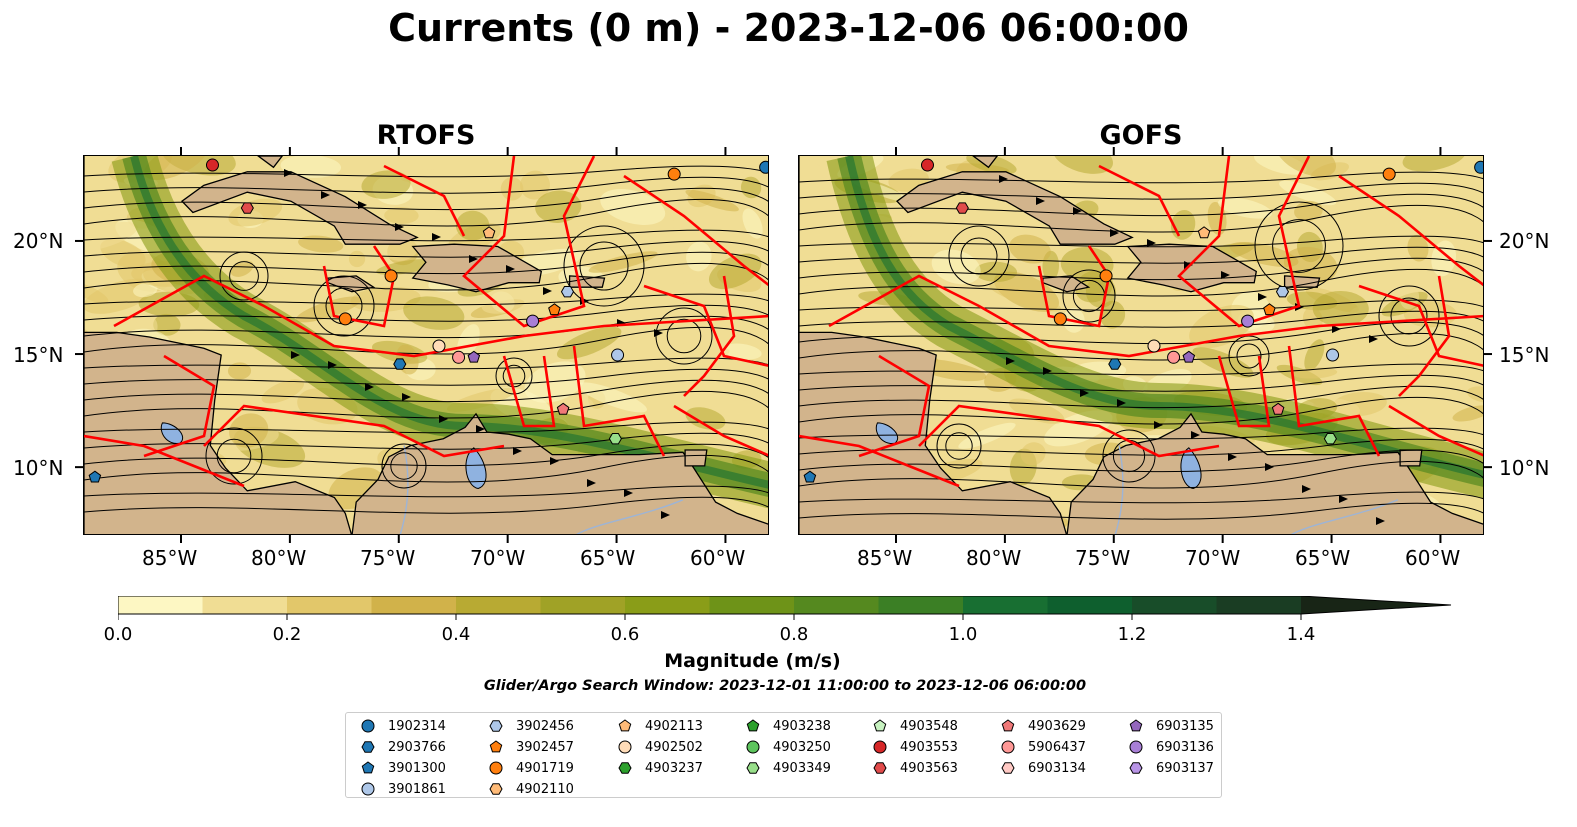  Describe the element at coordinates (476, 468) in the screenshot. I see `lake-maracaibo` at that location.